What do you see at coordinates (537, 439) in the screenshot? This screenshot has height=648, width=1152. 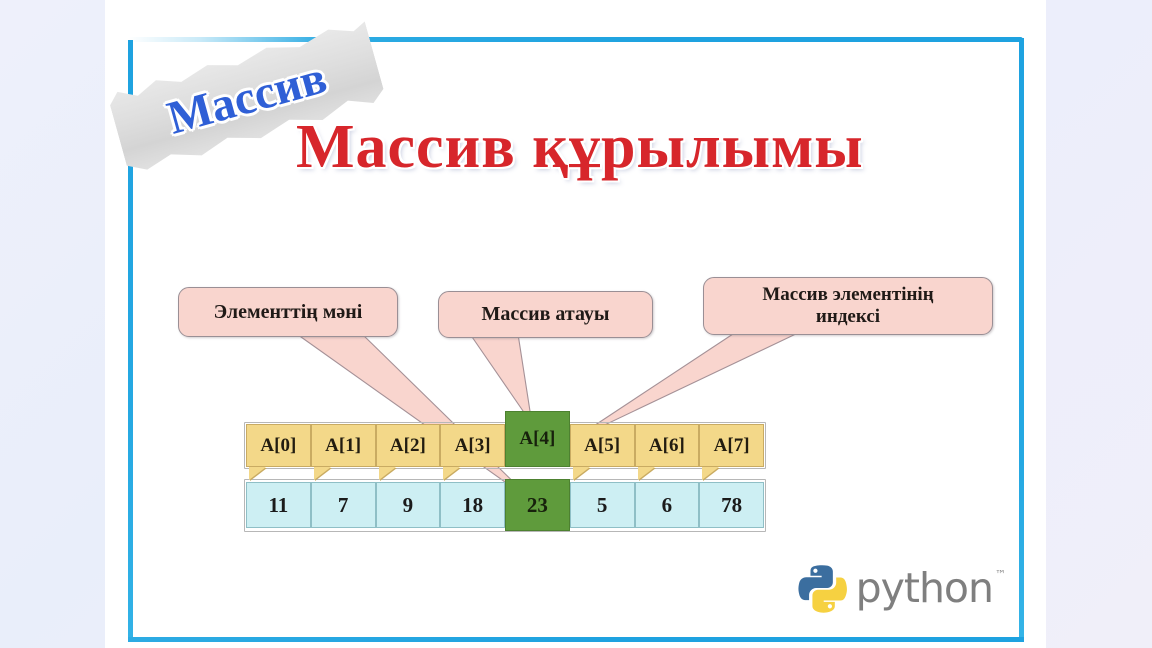 I see `index-cell-4: A[4]` at bounding box center [537, 439].